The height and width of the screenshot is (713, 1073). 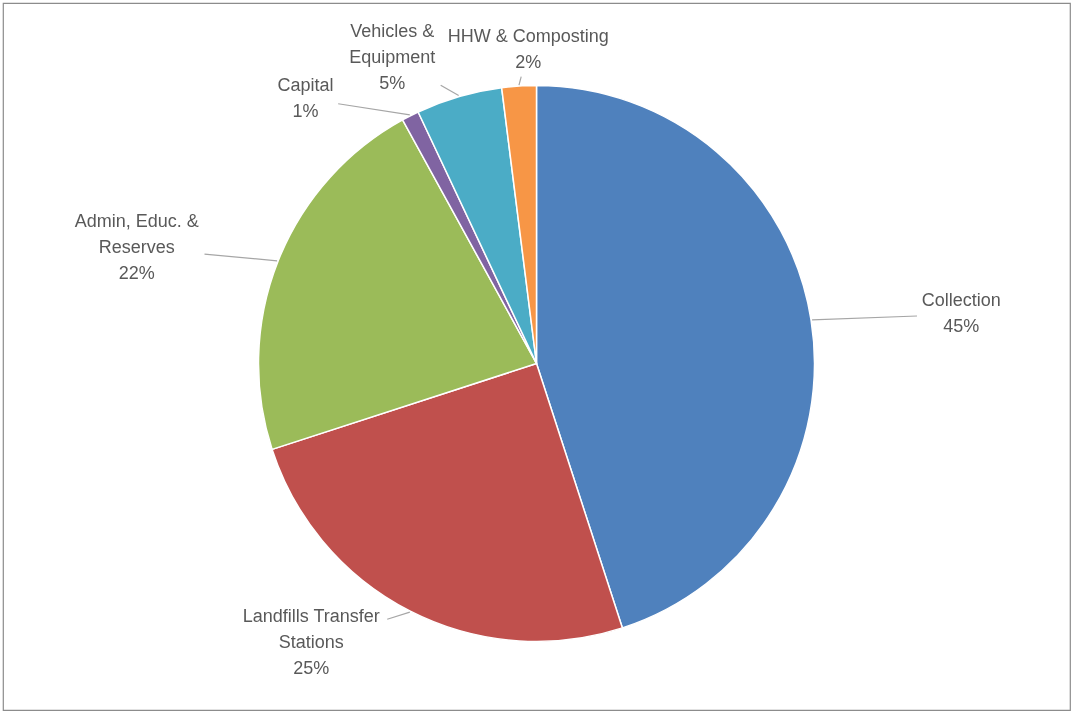 I want to click on data-label: 1%, so click(x=305, y=110).